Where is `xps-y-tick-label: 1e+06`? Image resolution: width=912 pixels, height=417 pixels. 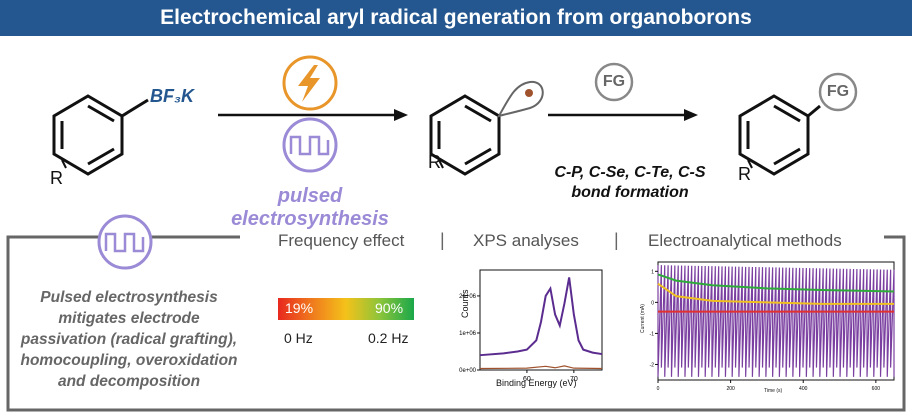 xps-y-tick-label: 1e+06 is located at coordinates (468, 334).